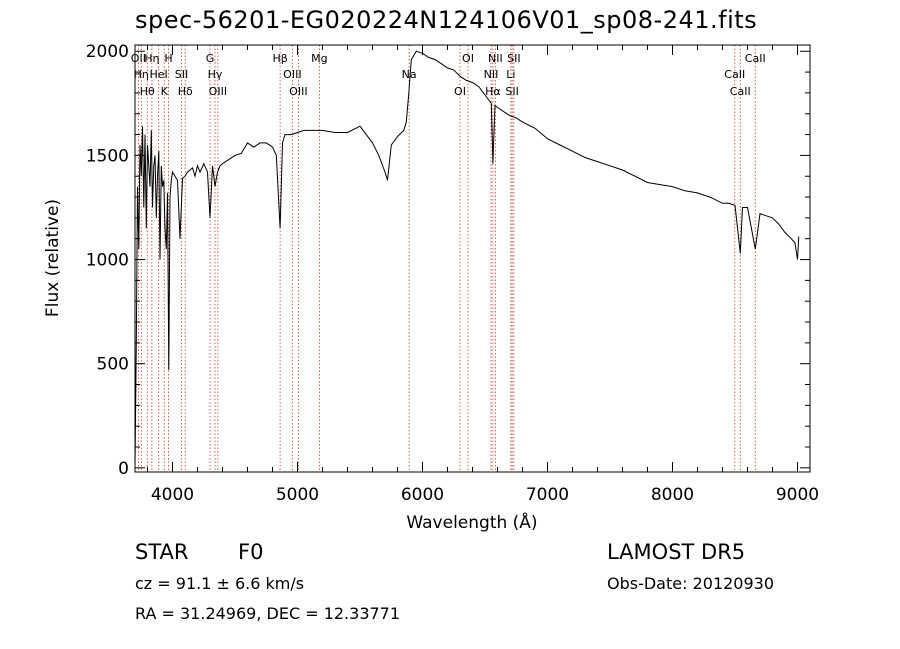  I want to click on y-tick-label: 0, so click(123, 469).